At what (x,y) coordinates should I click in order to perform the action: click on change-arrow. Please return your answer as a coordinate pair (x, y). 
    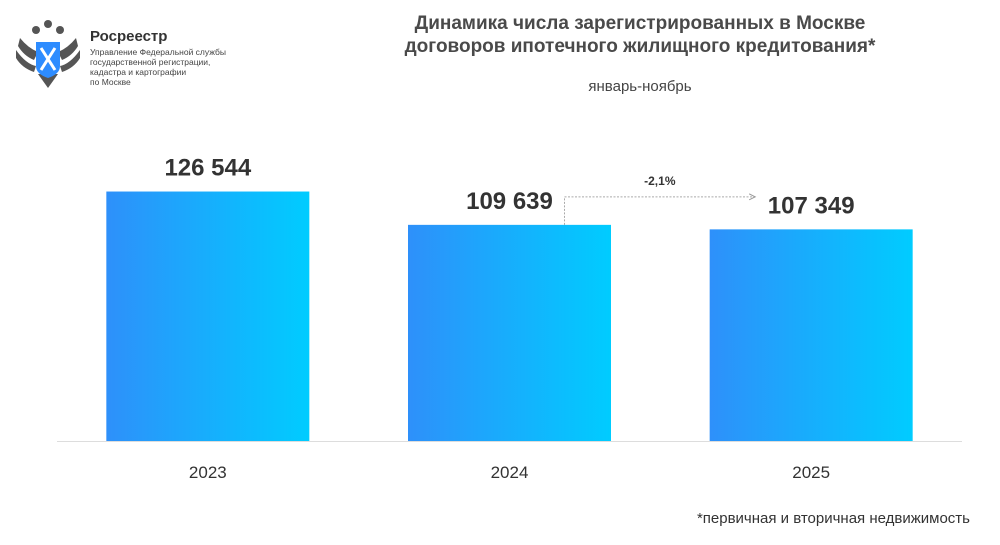
    Looking at the image, I should click on (660, 211).